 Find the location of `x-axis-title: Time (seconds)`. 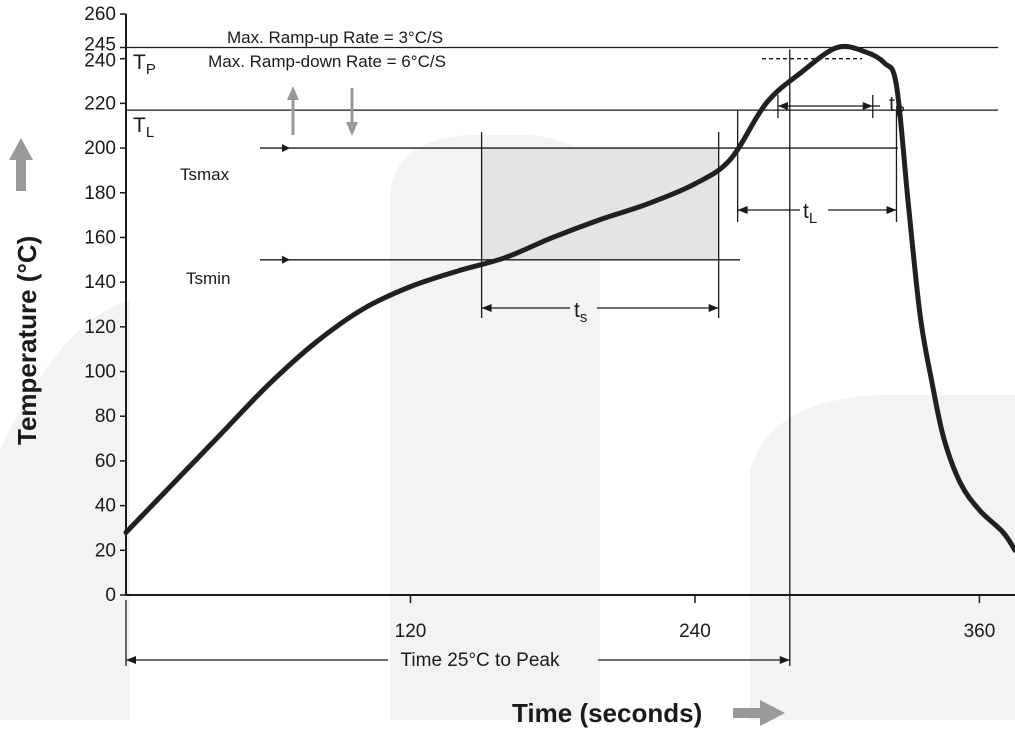

x-axis-title: Time (seconds) is located at coordinates (607, 713).